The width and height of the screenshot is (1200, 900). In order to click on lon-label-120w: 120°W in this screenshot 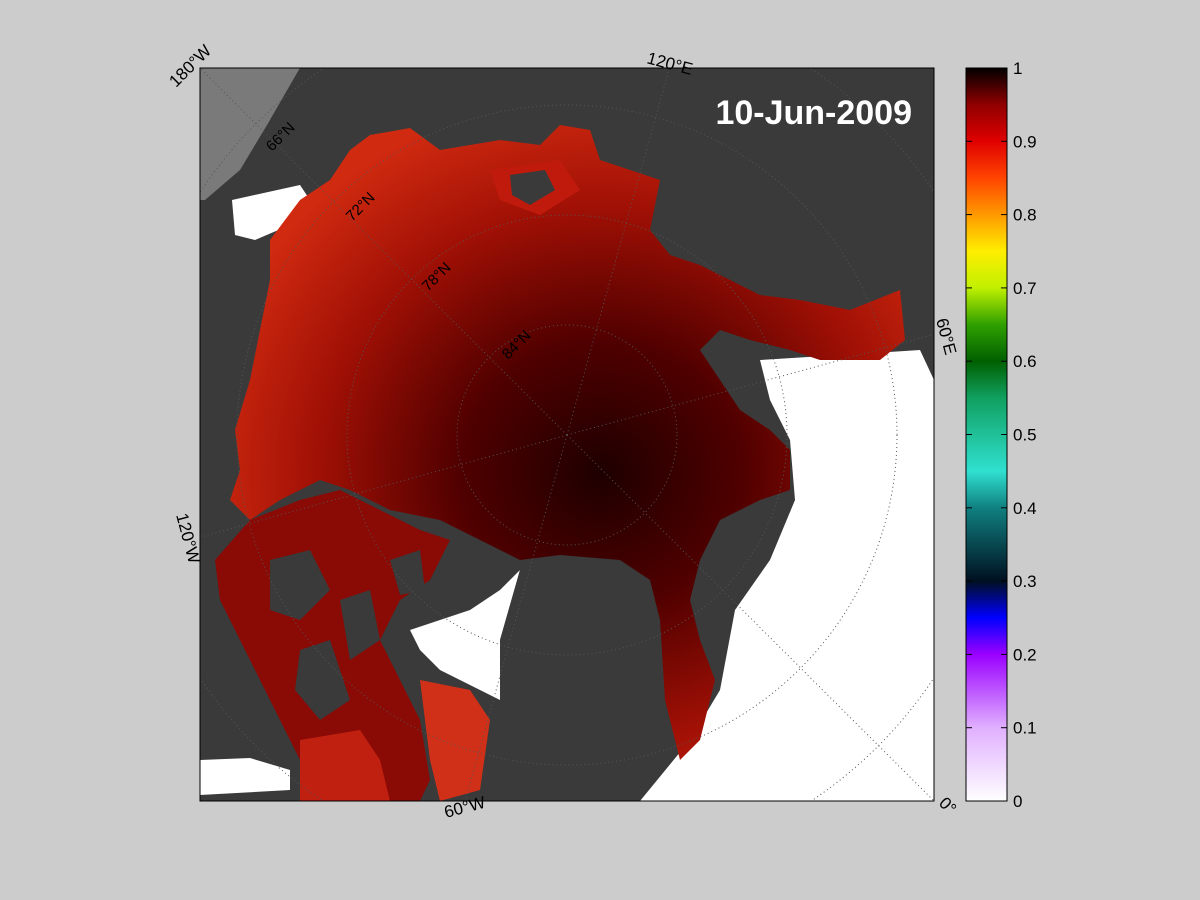, I will do `click(188, 538)`.